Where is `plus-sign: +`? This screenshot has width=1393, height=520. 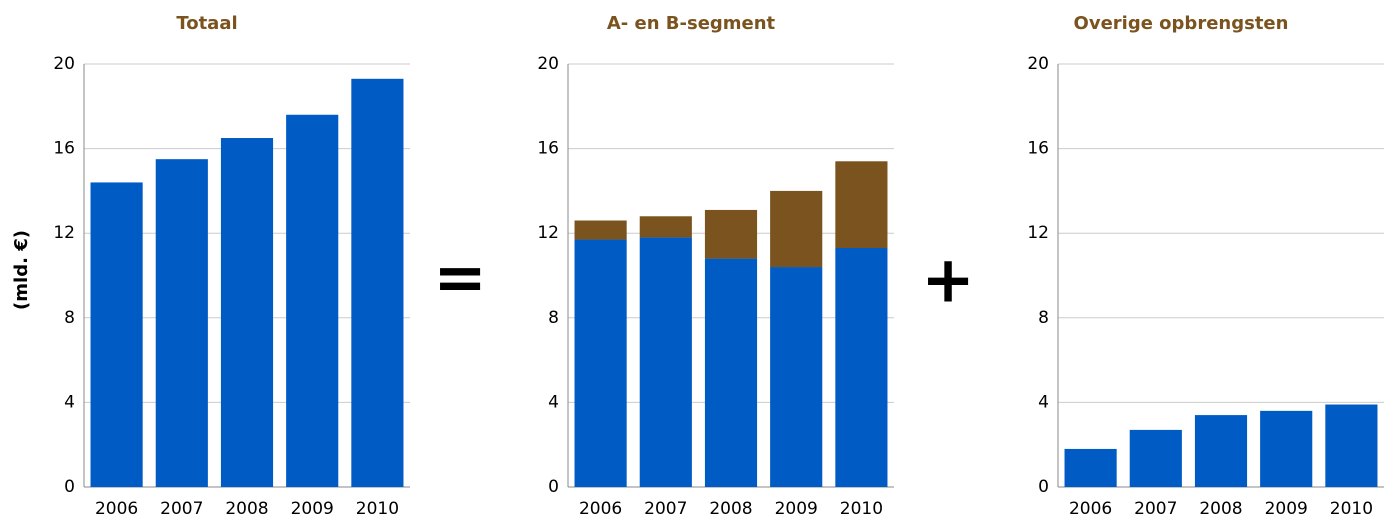 plus-sign: + is located at coordinates (948, 281).